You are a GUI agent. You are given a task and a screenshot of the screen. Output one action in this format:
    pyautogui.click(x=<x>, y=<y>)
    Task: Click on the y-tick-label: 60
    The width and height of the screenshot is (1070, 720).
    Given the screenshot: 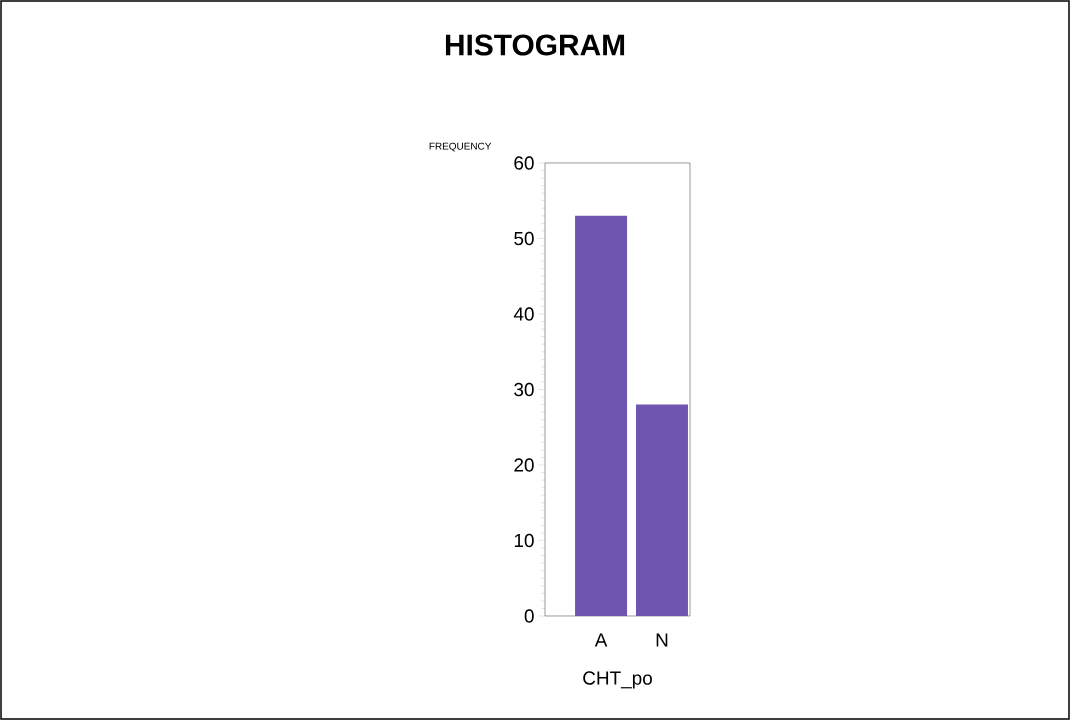 What is the action you would take?
    pyautogui.click(x=524, y=163)
    